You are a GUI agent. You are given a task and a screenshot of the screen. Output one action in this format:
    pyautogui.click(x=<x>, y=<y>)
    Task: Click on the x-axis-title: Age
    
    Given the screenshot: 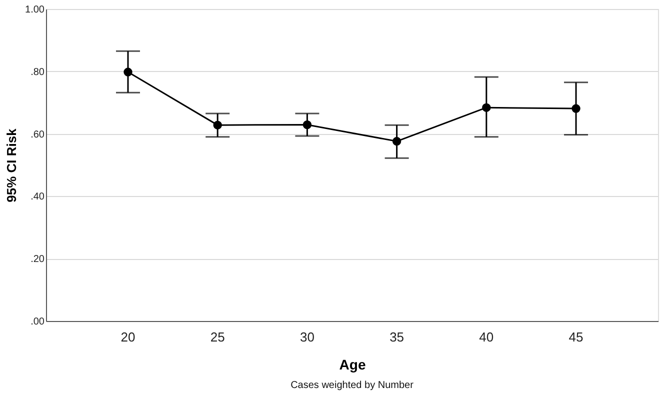 What is the action you would take?
    pyautogui.click(x=352, y=364)
    